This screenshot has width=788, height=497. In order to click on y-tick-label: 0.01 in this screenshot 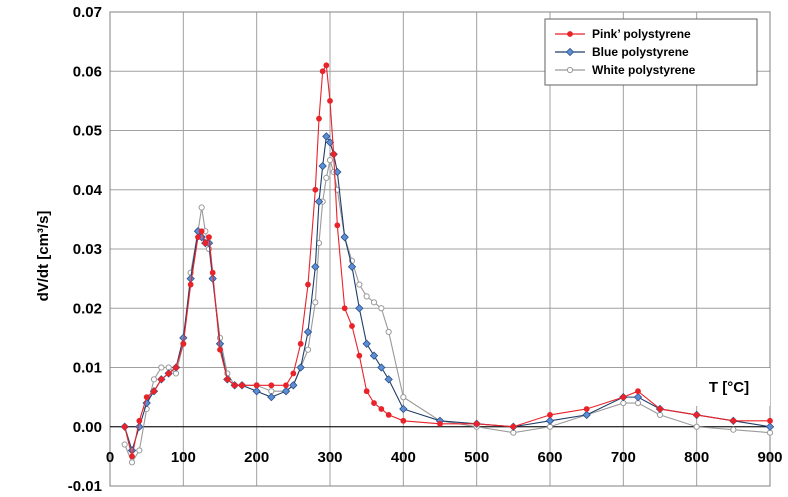, I will do `click(87, 368)`.